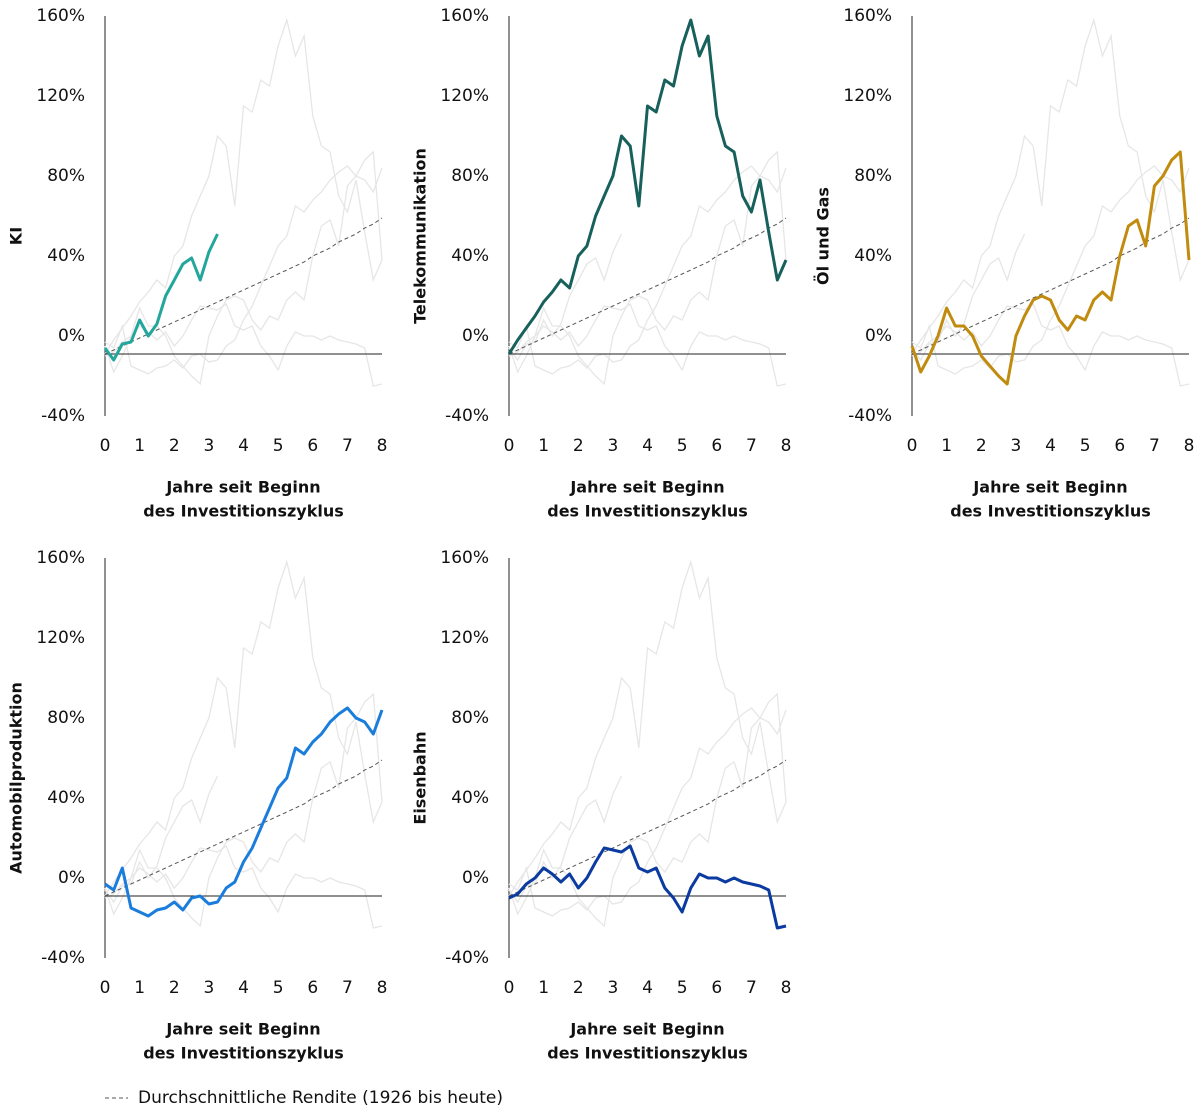 Image resolution: width=1200 pixels, height=1119 pixels. What do you see at coordinates (823, 236) in the screenshot?
I see `y-axis-title: Öl und Gas` at bounding box center [823, 236].